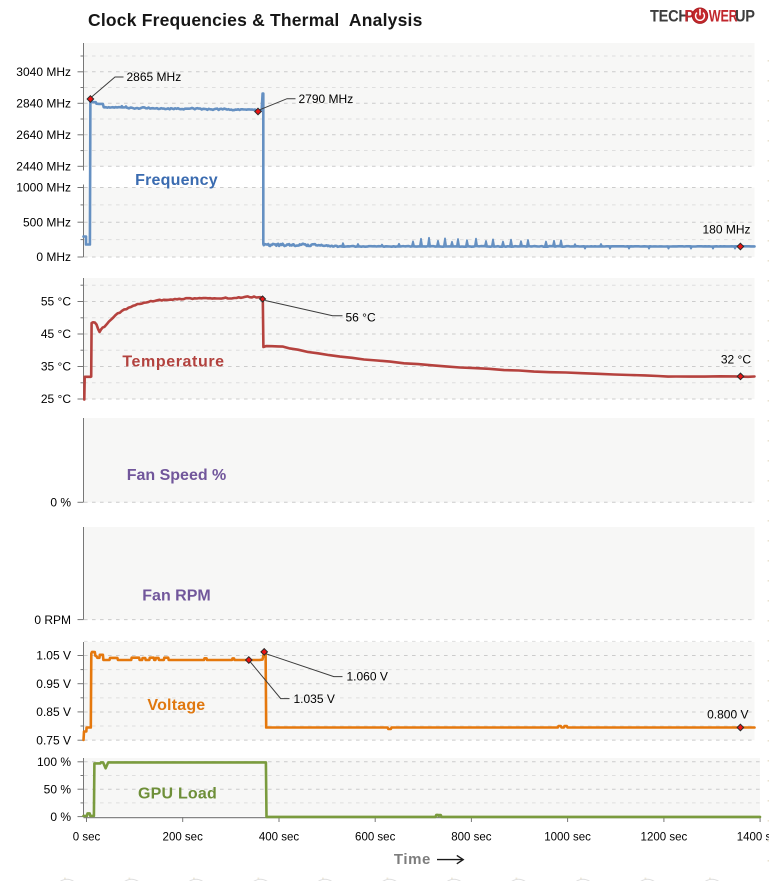  I want to click on svg-text: 2865 MHz, so click(154, 77).